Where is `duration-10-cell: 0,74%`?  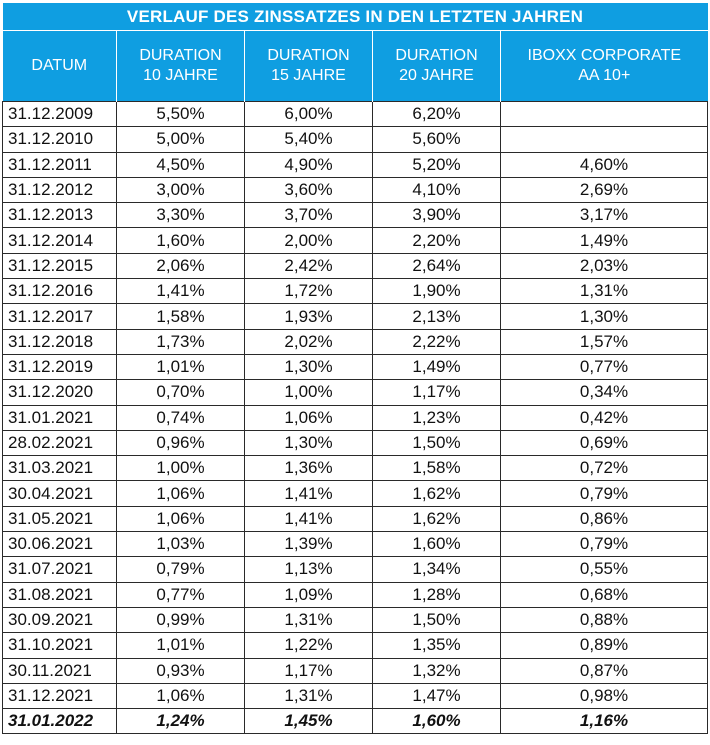
duration-10-cell: 0,74% is located at coordinates (180, 417).